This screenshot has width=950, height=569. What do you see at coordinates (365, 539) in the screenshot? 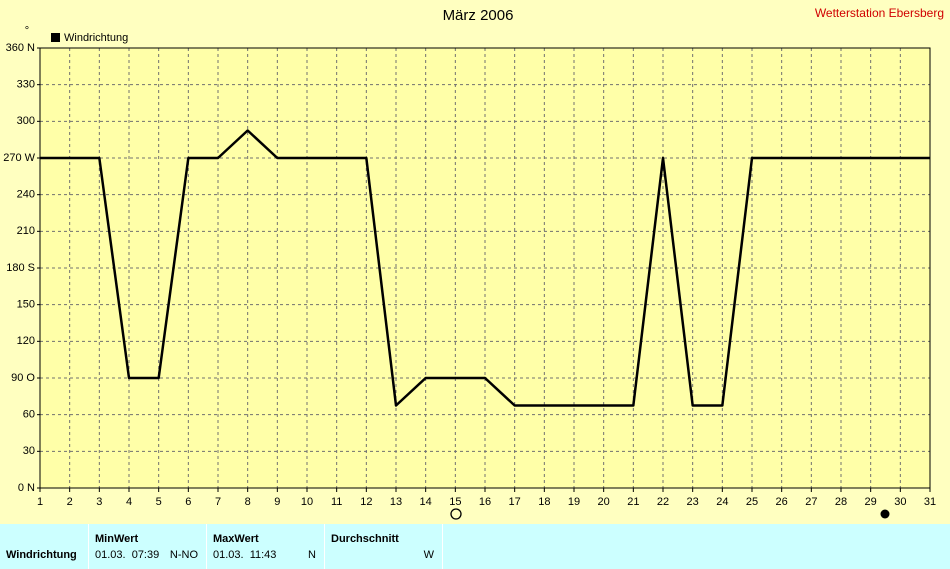
I see `avg-header: Durchschnitt` at bounding box center [365, 539].